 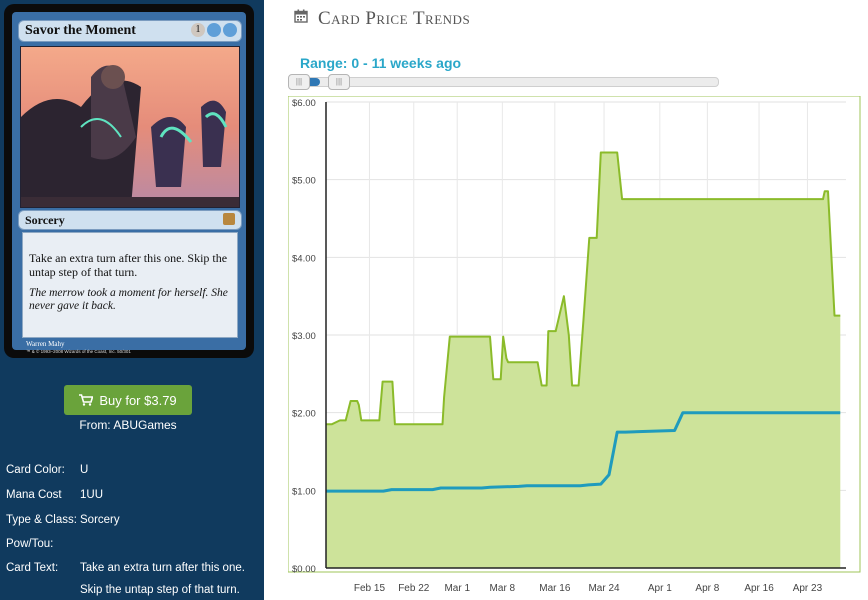 What do you see at coordinates (304, 336) in the screenshot?
I see `y-tick-label: $3.00` at bounding box center [304, 336].